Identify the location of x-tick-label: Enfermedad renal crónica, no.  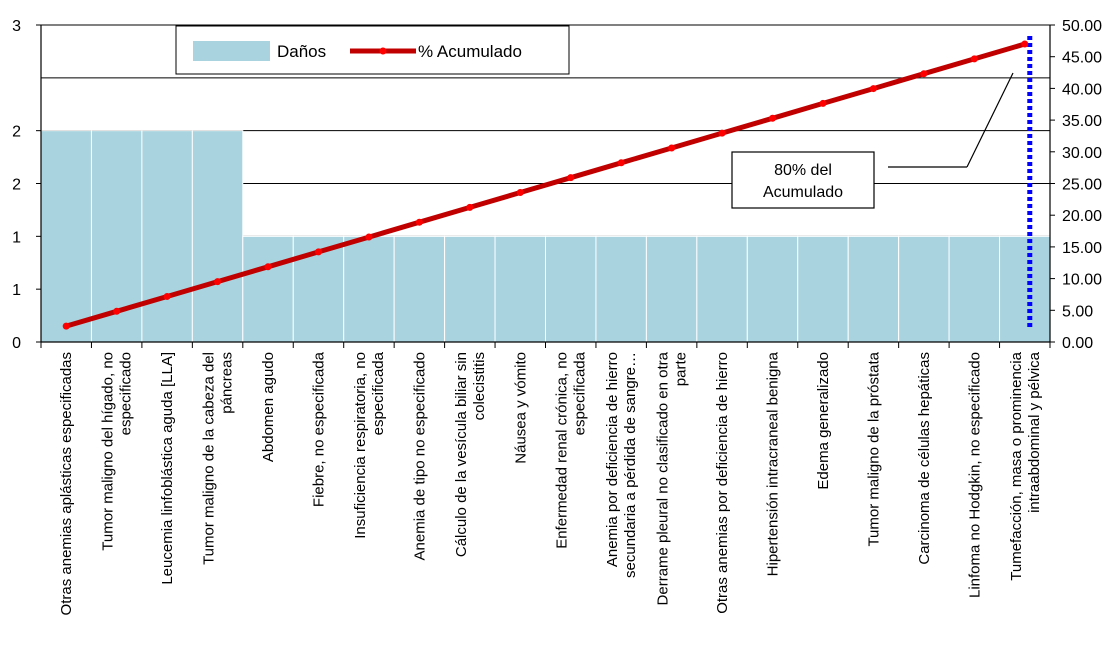
(562, 450).